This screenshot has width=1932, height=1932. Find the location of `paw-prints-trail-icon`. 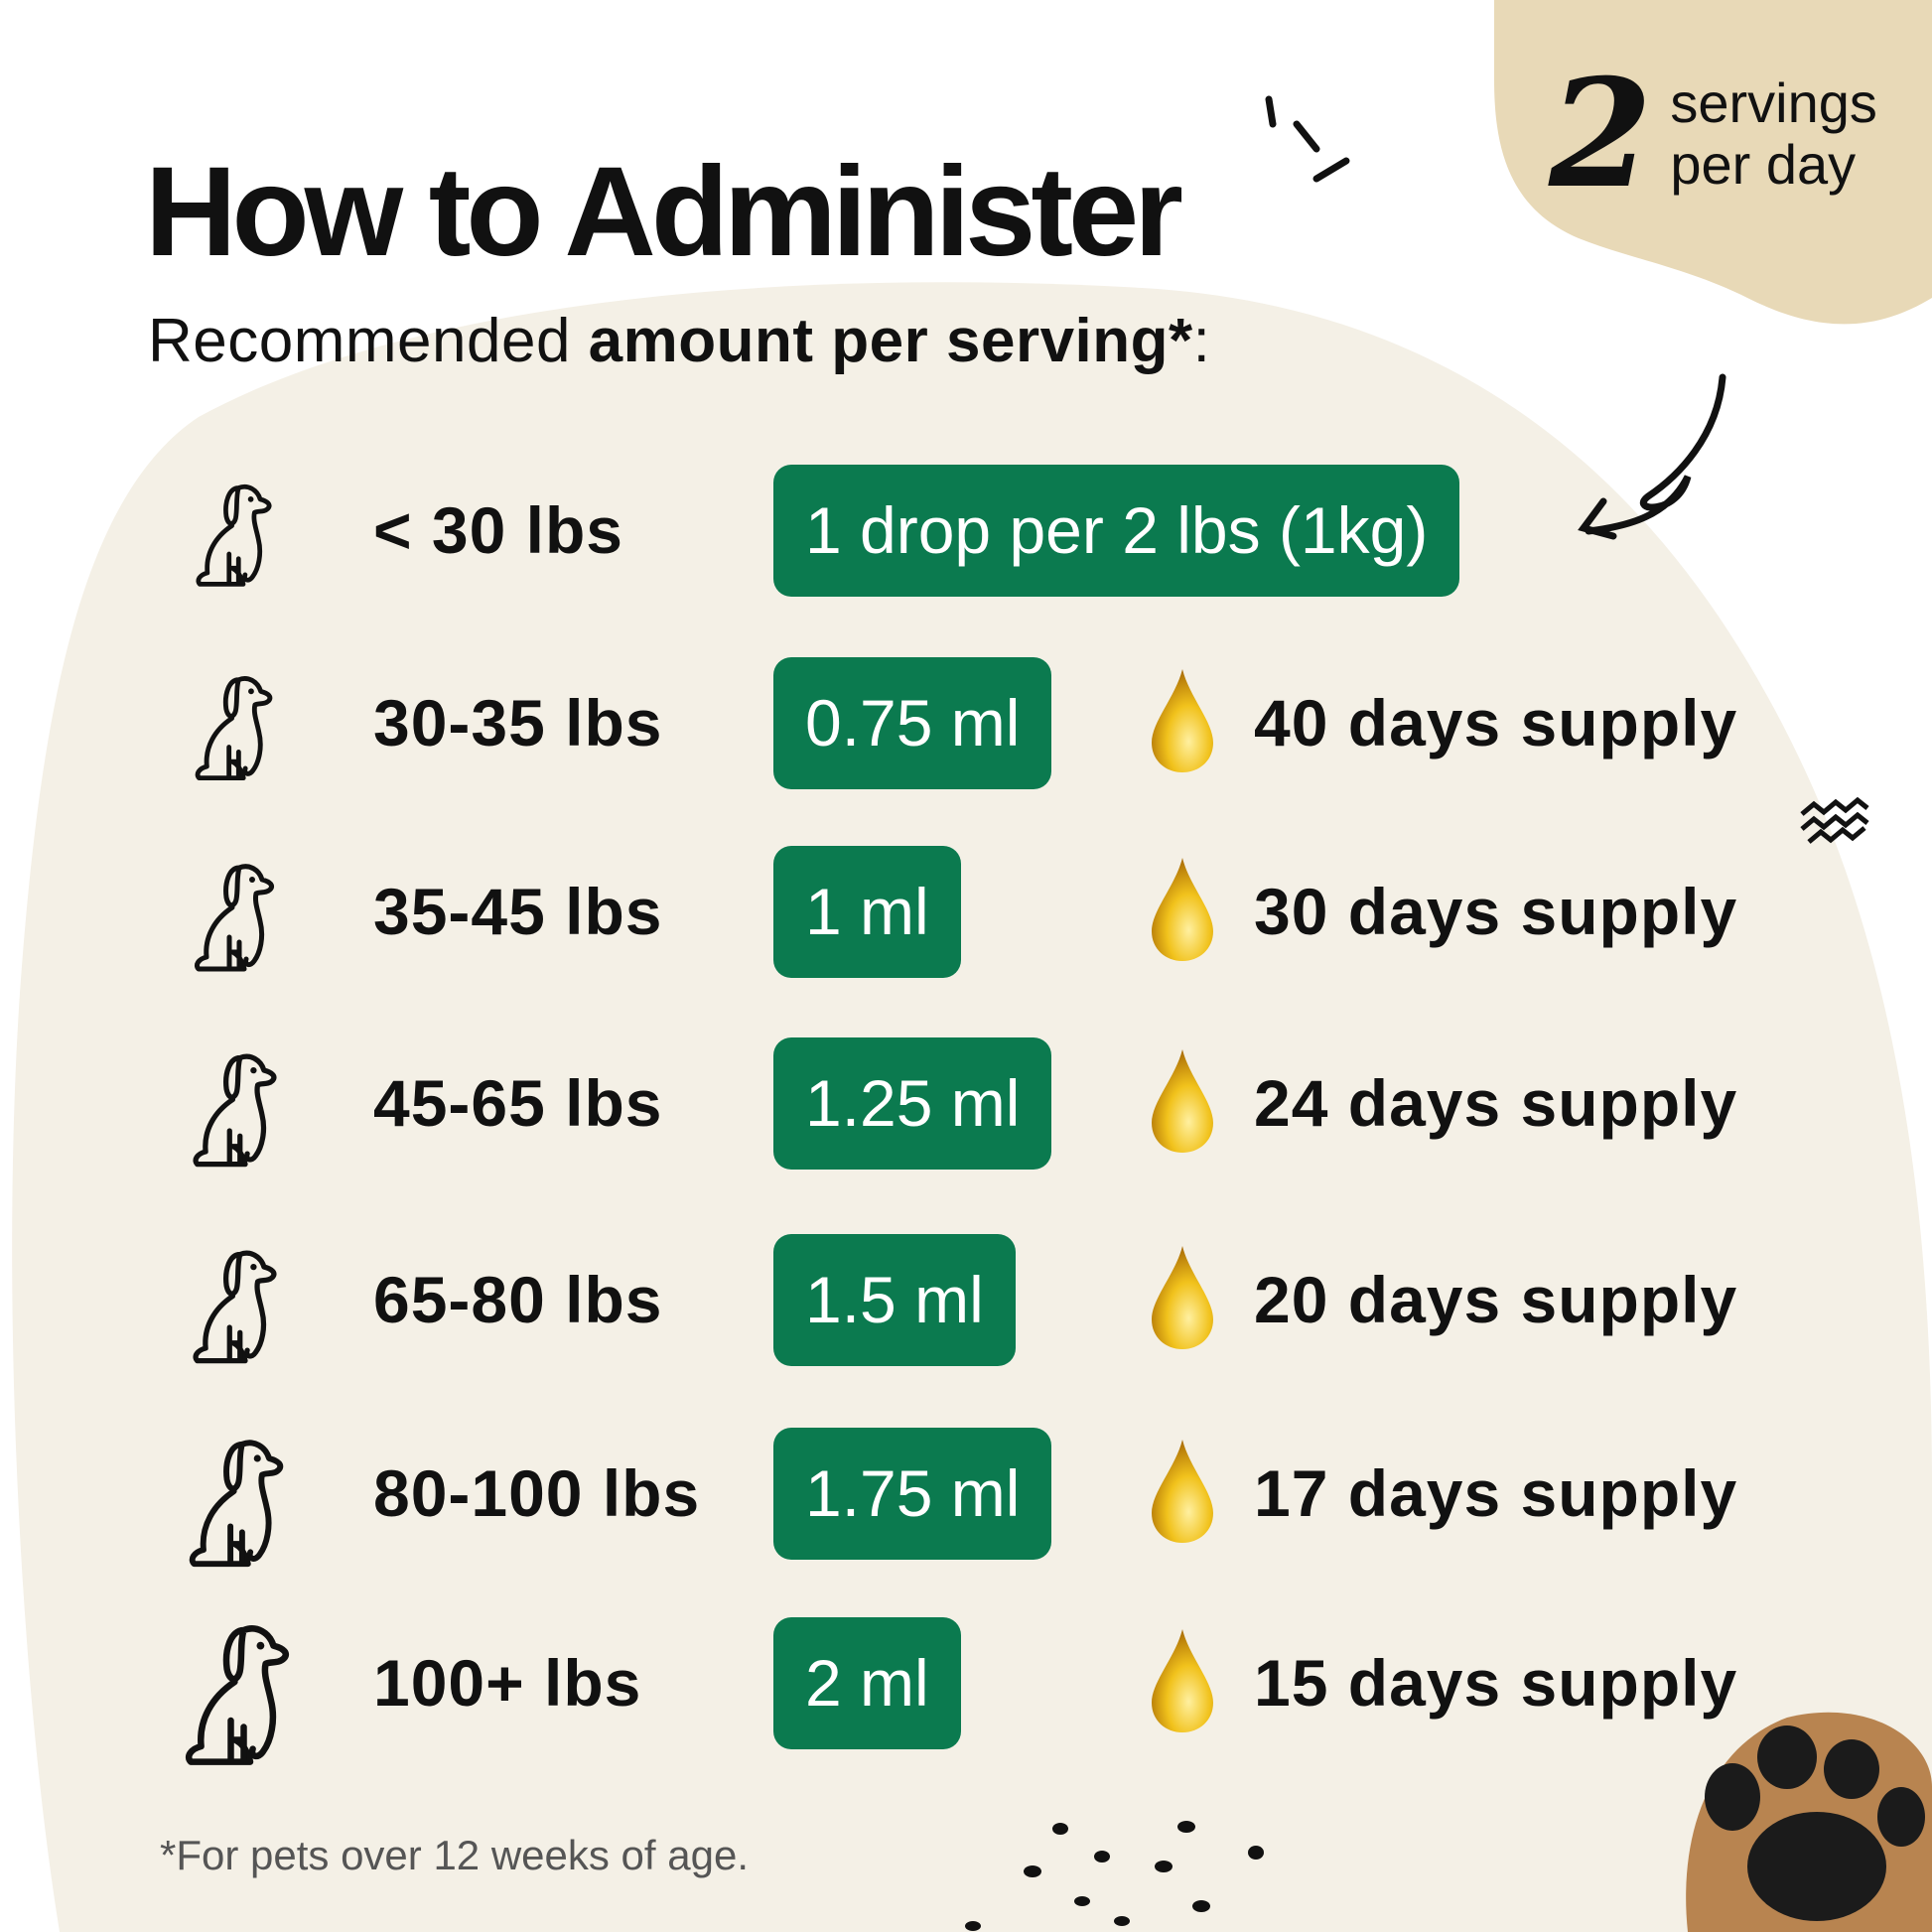

paw-prints-trail-icon is located at coordinates (1114, 1876).